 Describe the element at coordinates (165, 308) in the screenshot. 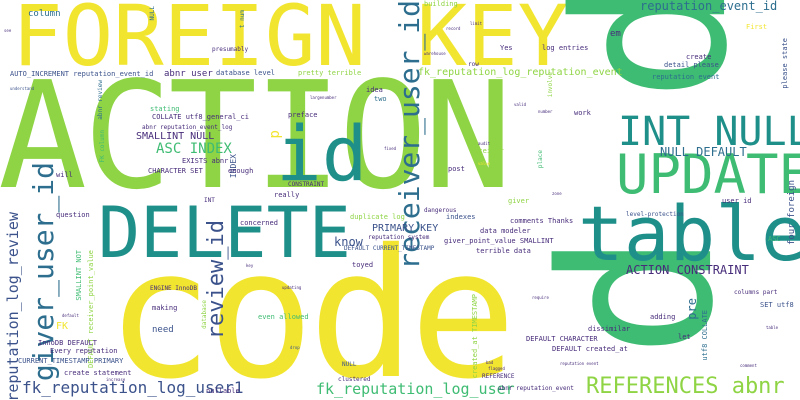

I see `word-making: making` at that location.